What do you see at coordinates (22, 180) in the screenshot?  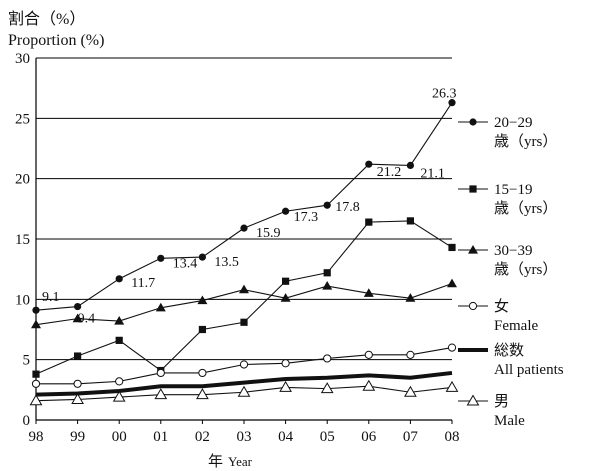 I see `y-tick-label: 20` at bounding box center [22, 180].